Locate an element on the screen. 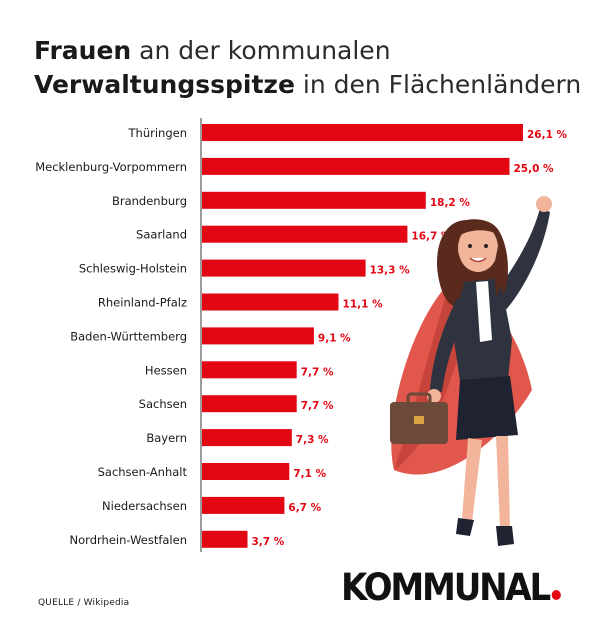 The image size is (600, 642). value-label: 26,1 % is located at coordinates (547, 135).